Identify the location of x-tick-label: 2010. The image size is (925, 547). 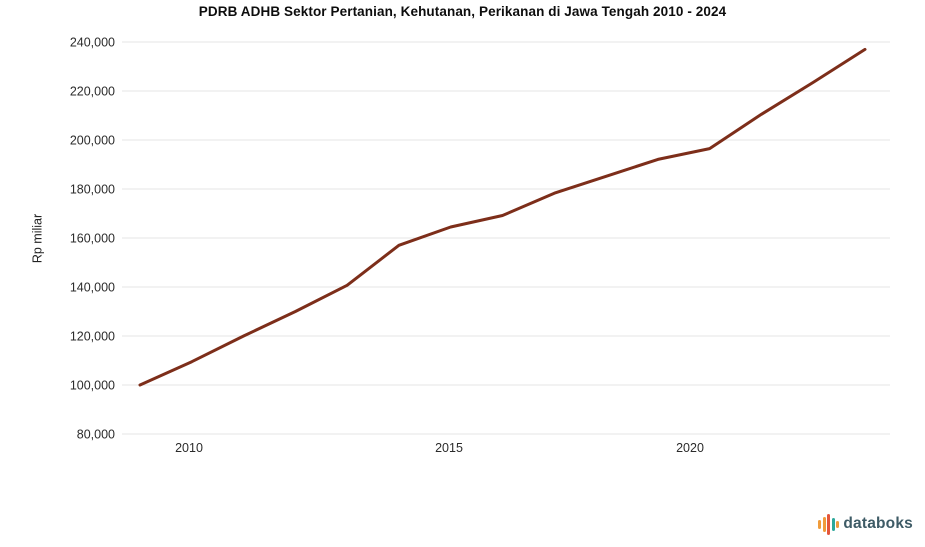
(189, 448).